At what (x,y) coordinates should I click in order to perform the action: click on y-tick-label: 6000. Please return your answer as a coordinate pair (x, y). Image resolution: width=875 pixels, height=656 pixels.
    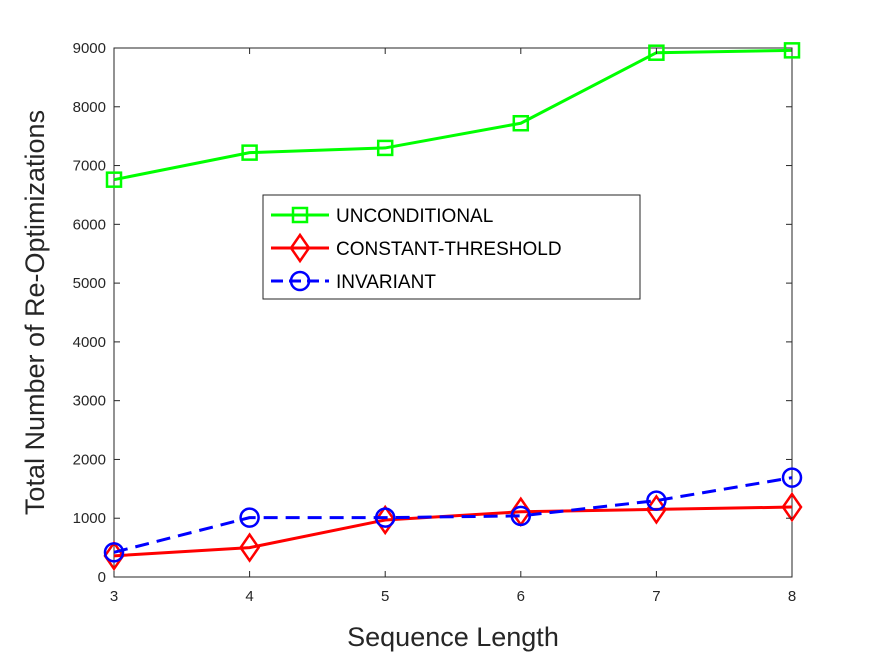
    Looking at the image, I should click on (89, 224).